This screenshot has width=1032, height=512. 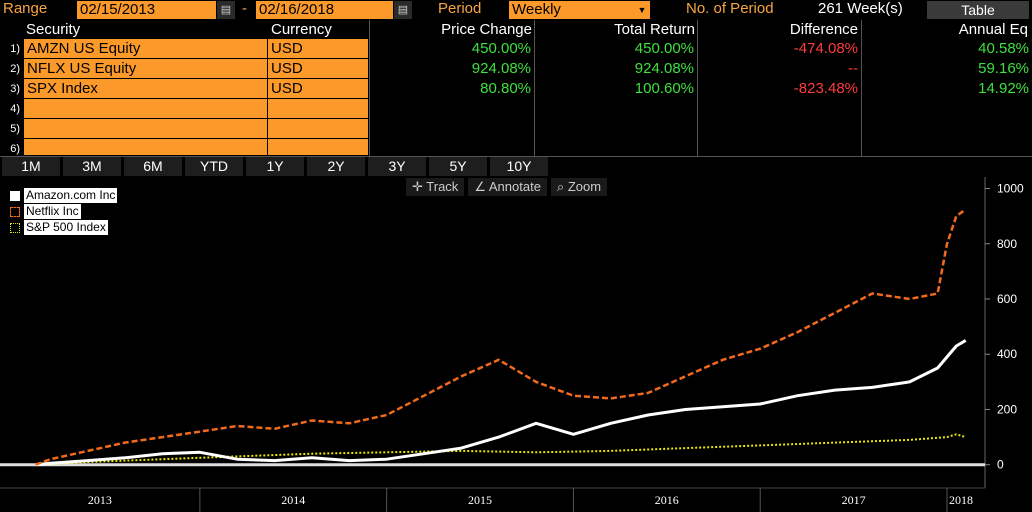 I want to click on nperiod-value: 261 Week(s), so click(x=860, y=8).